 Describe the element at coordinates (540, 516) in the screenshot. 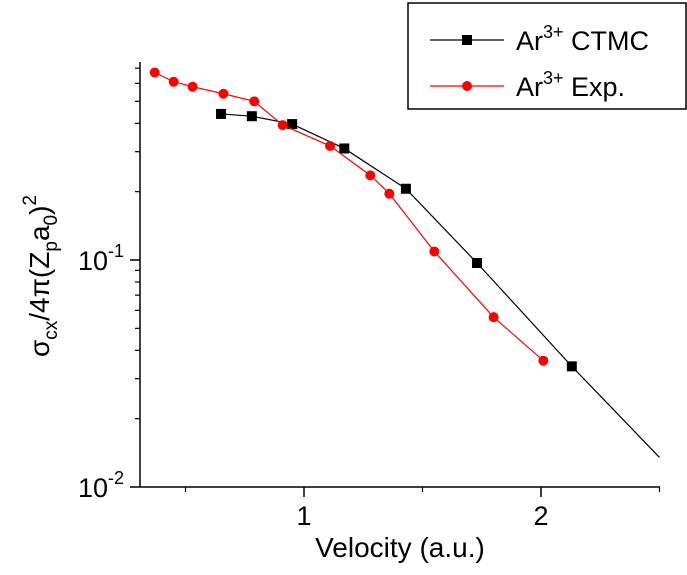

I see `x-tick-label: 2` at that location.